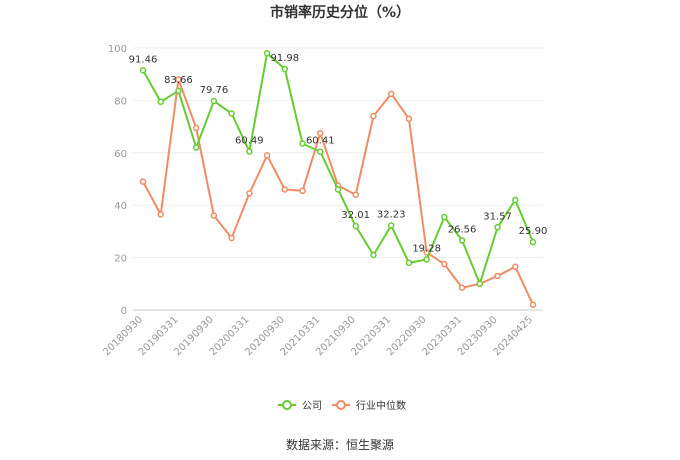 Image resolution: width=680 pixels, height=460 pixels. I want to click on data-label: 32.23, so click(391, 215).